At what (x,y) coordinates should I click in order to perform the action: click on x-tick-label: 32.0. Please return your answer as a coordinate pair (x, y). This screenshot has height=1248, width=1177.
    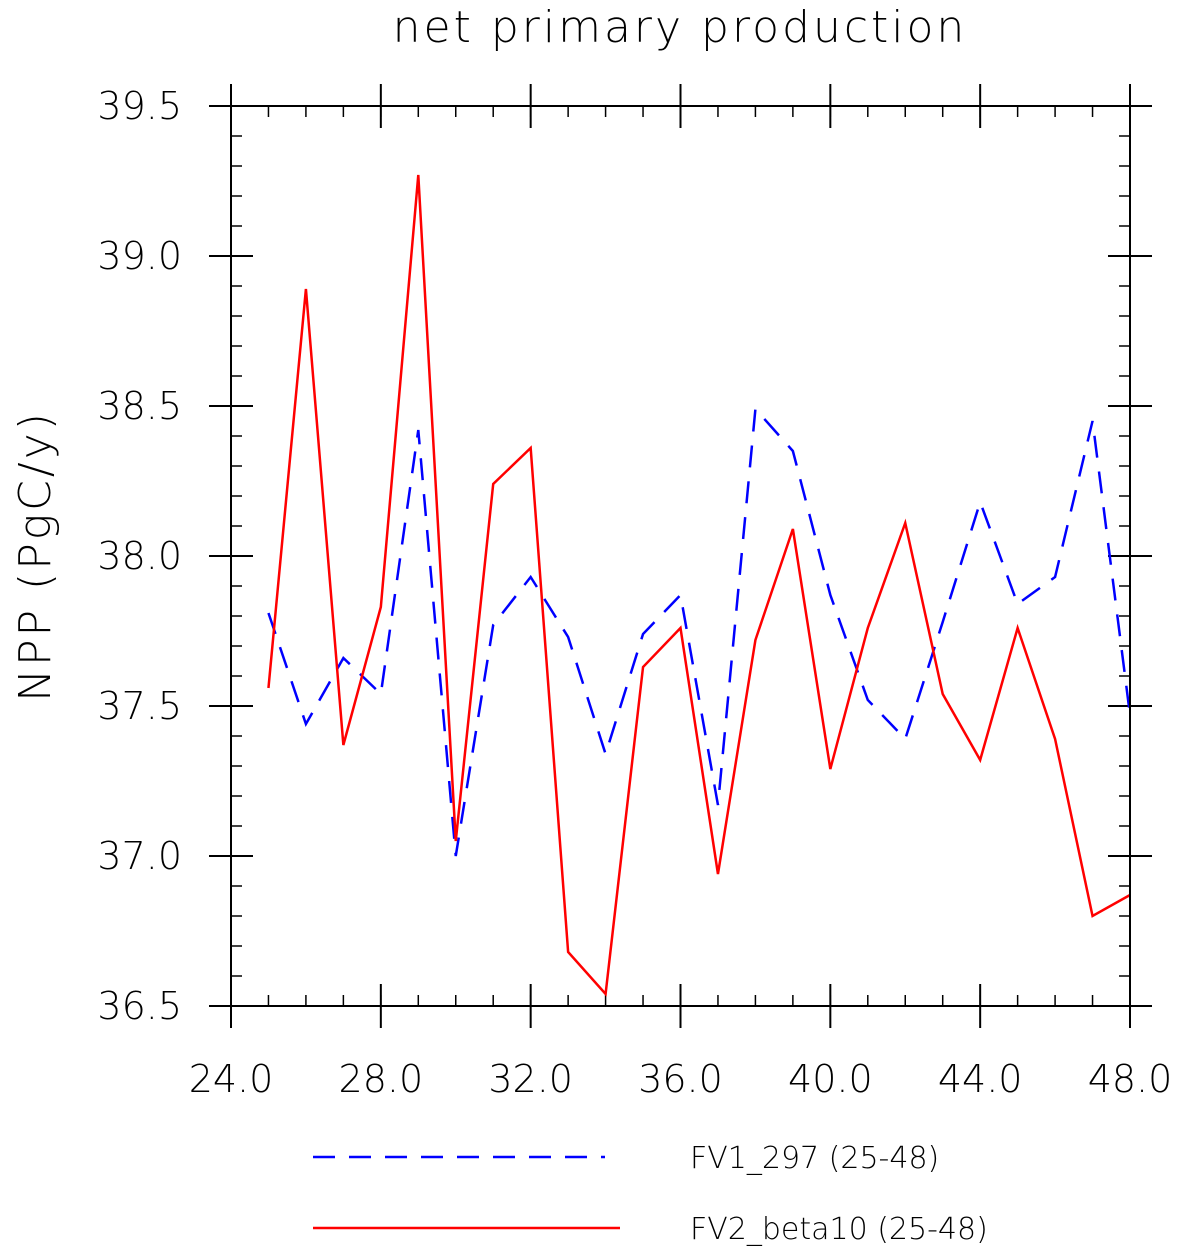
    Looking at the image, I should click on (530, 1079).